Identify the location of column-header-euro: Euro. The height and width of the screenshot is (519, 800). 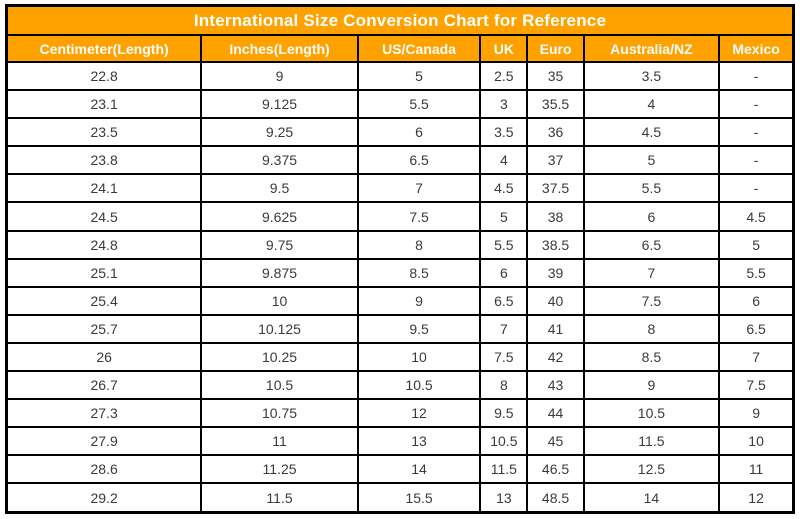
(555, 48).